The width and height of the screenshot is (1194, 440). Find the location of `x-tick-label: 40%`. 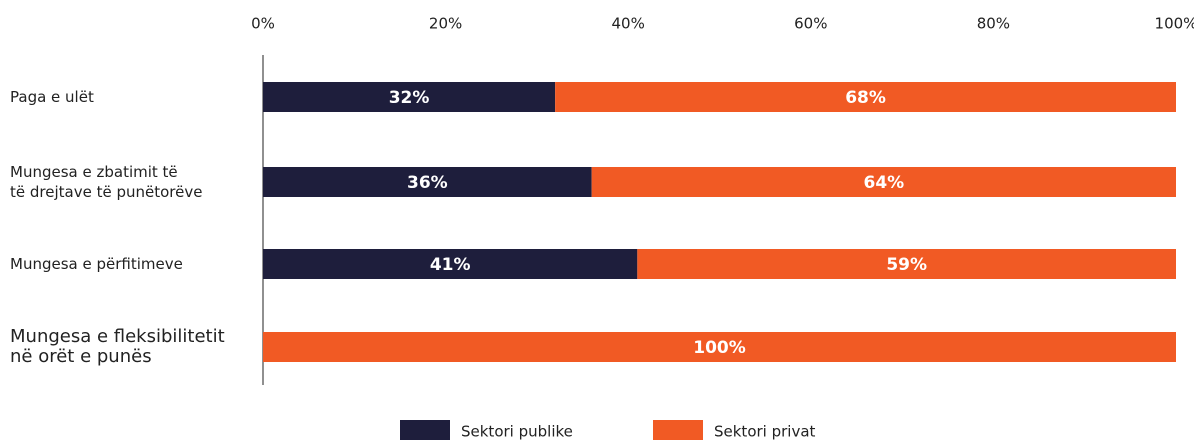

x-tick-label: 40% is located at coordinates (628, 24).